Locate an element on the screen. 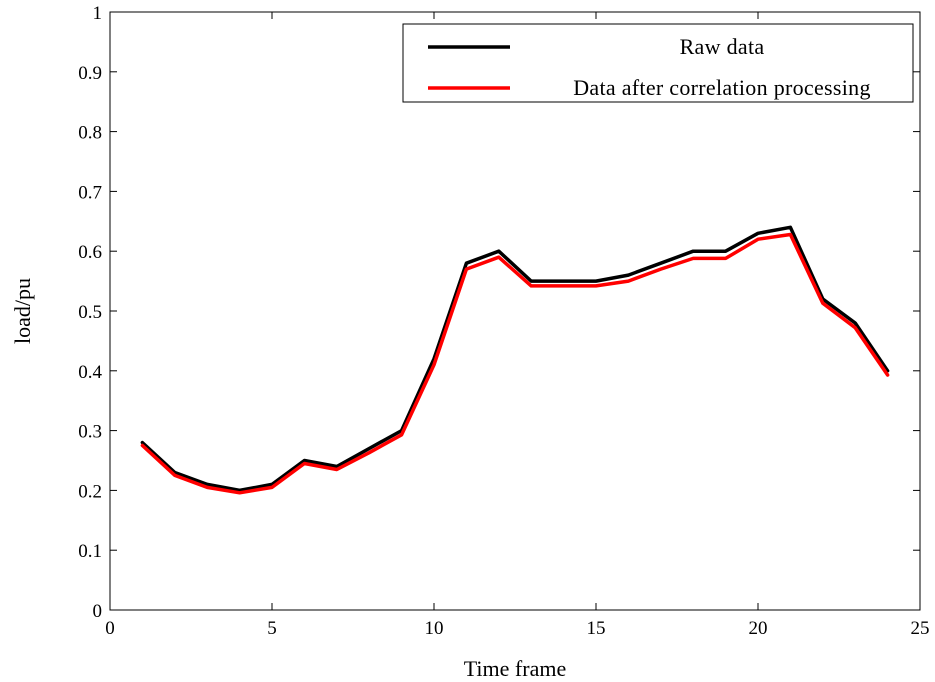 The width and height of the screenshot is (935, 682). y-tick-label: 0.7 is located at coordinates (90, 192).